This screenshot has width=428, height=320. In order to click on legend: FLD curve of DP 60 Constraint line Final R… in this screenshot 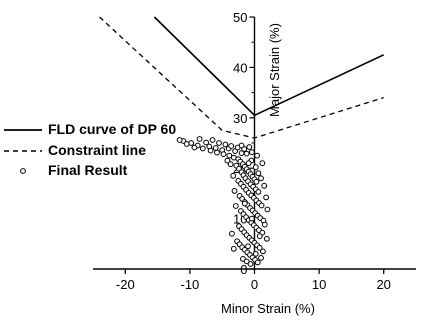, I will do `click(90, 149)`.